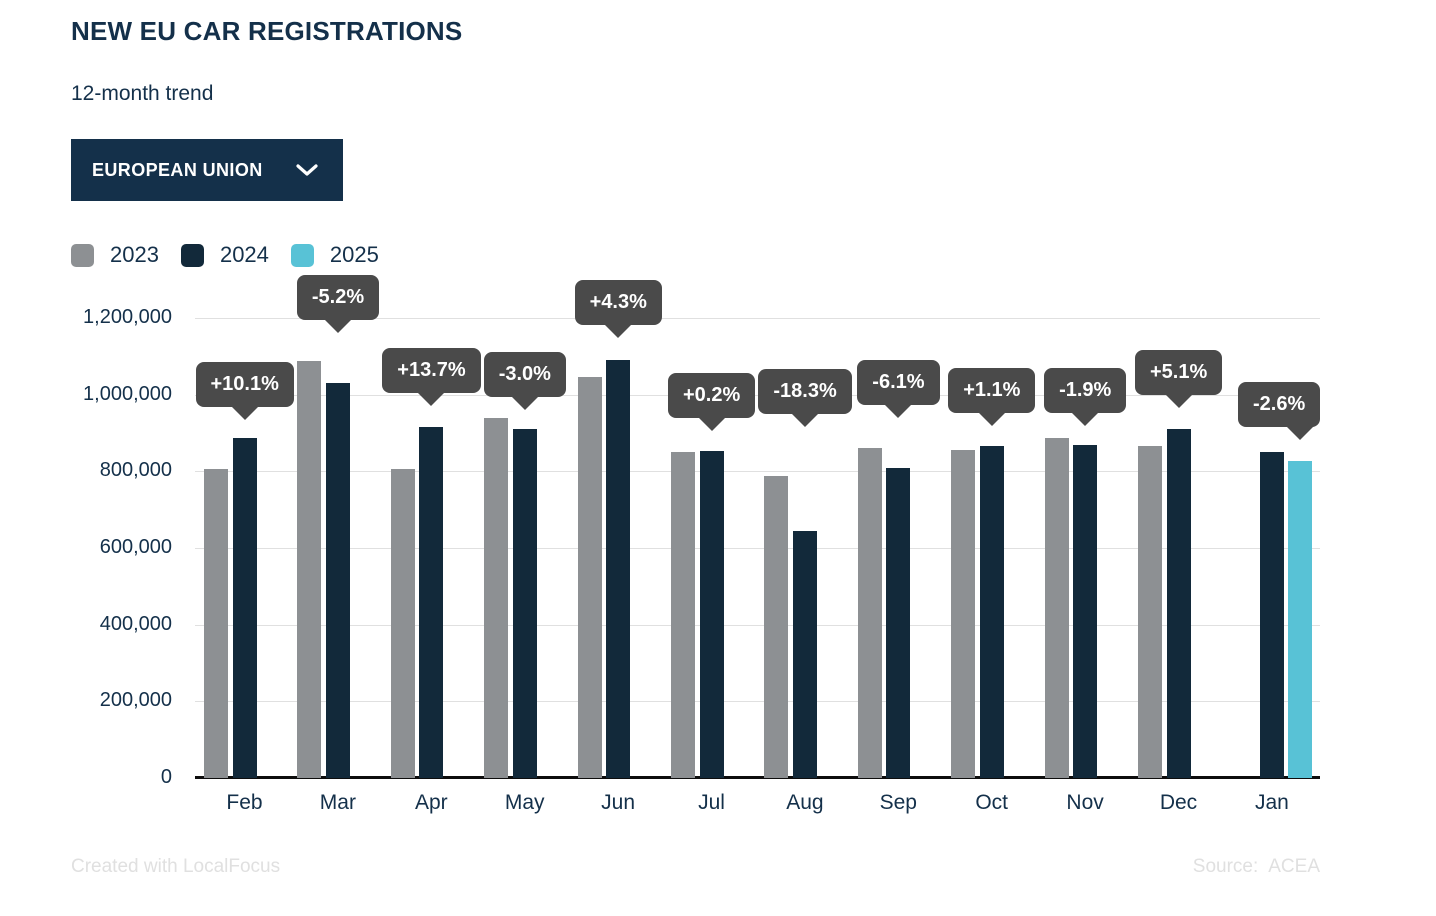  Describe the element at coordinates (870, 612) in the screenshot. I see `bar-2023-sep` at that location.